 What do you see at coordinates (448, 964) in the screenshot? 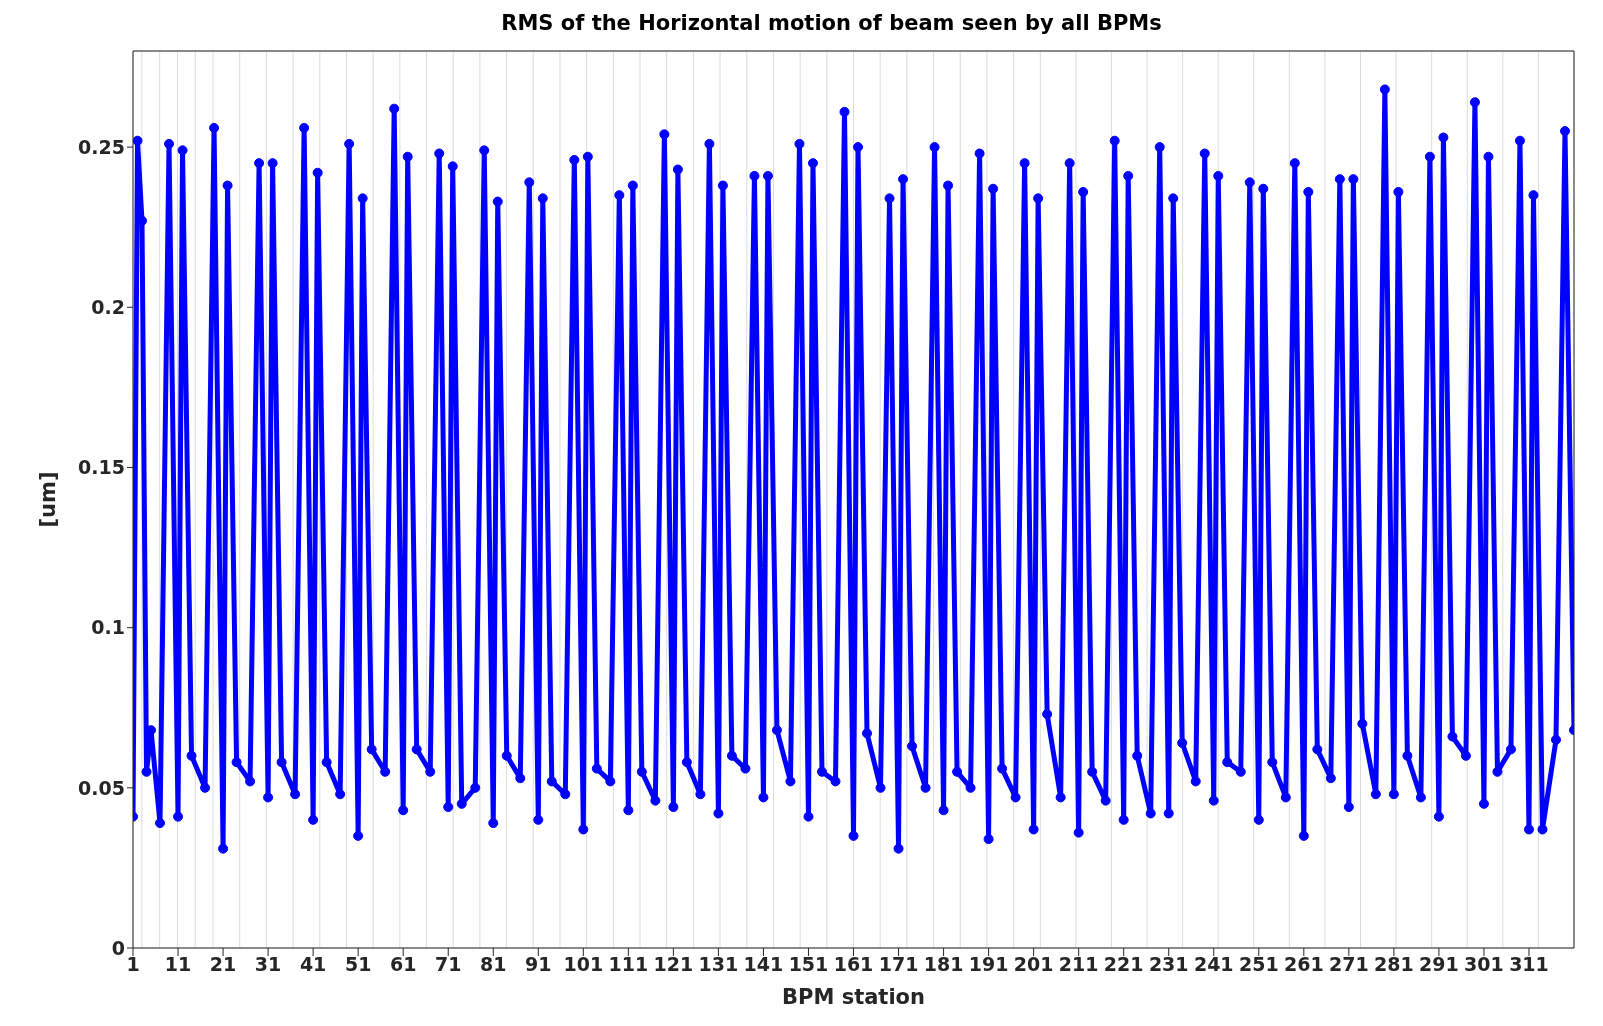
I see `x-tick-label: 71` at bounding box center [448, 964].